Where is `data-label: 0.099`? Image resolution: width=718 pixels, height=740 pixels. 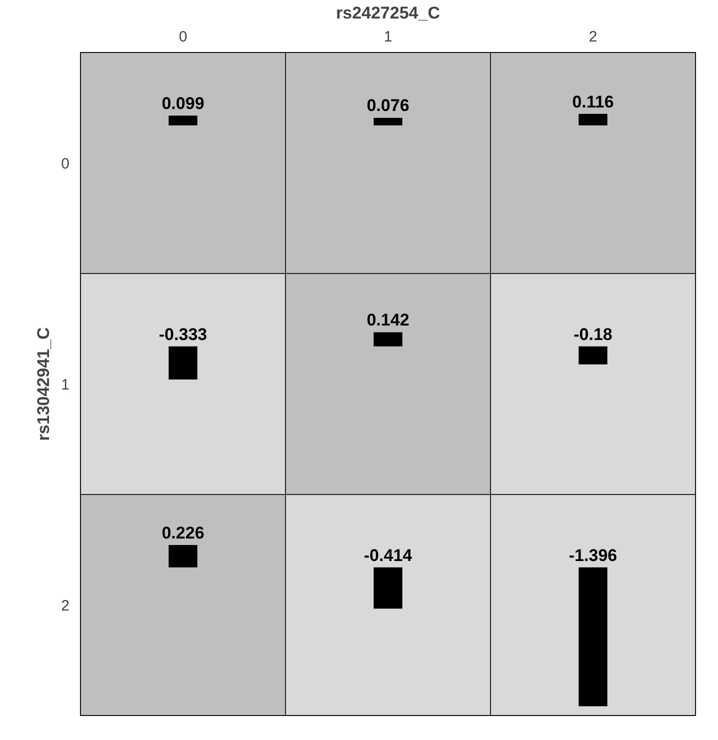
data-label: 0.099 is located at coordinates (183, 103).